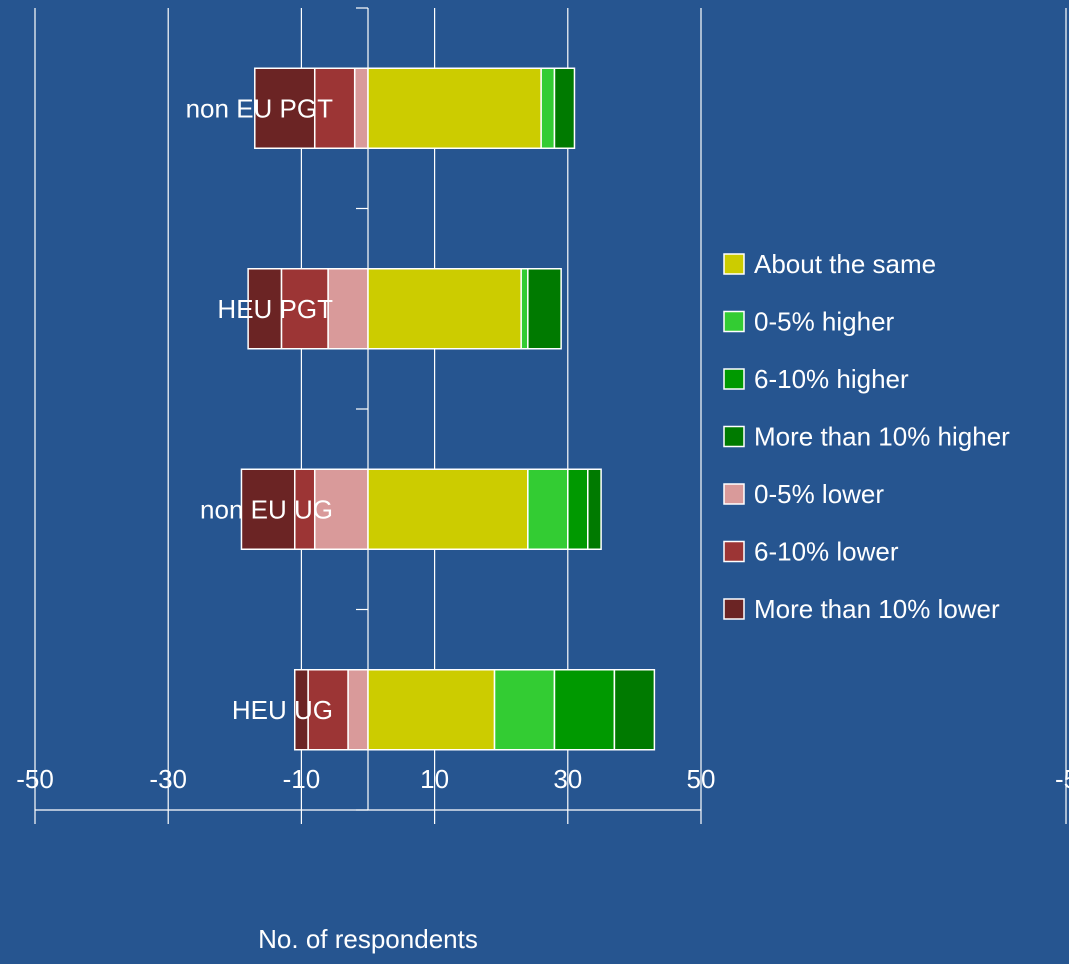  What do you see at coordinates (260, 108) in the screenshot?
I see `category-label: non EU PGT` at bounding box center [260, 108].